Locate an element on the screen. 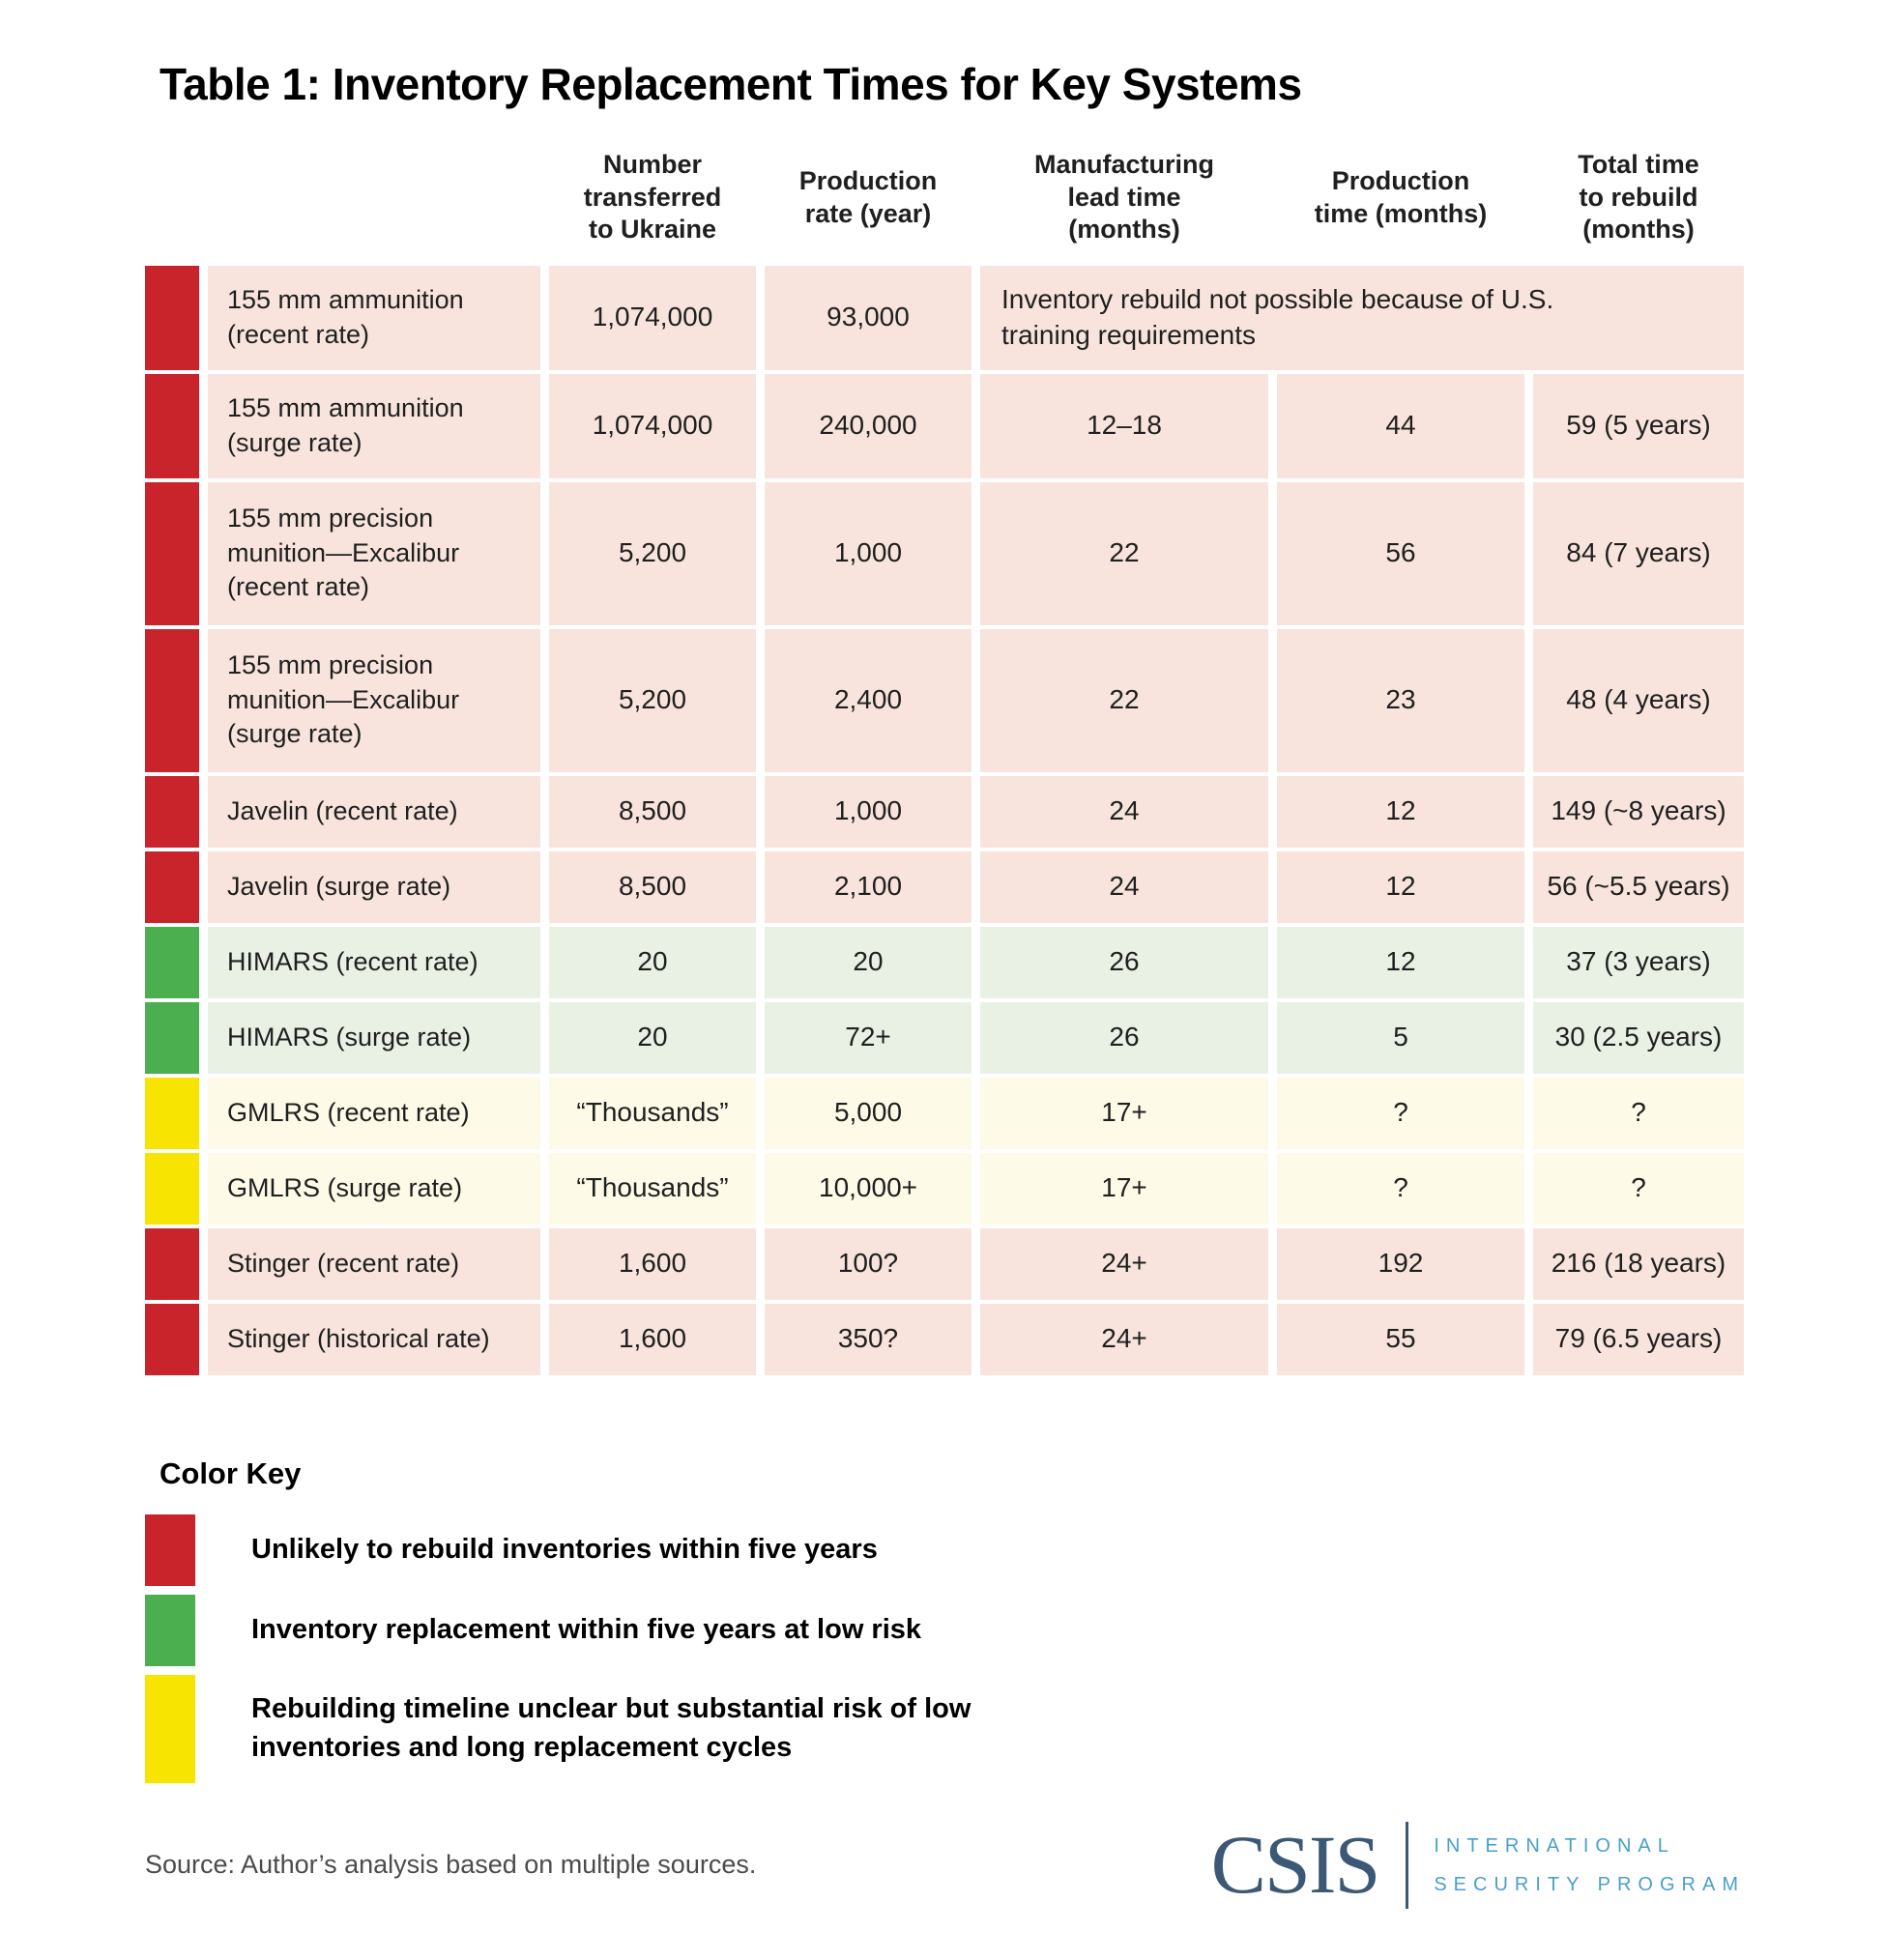  total-time-cell: 56 (~5.5 years) is located at coordinates (1638, 886).